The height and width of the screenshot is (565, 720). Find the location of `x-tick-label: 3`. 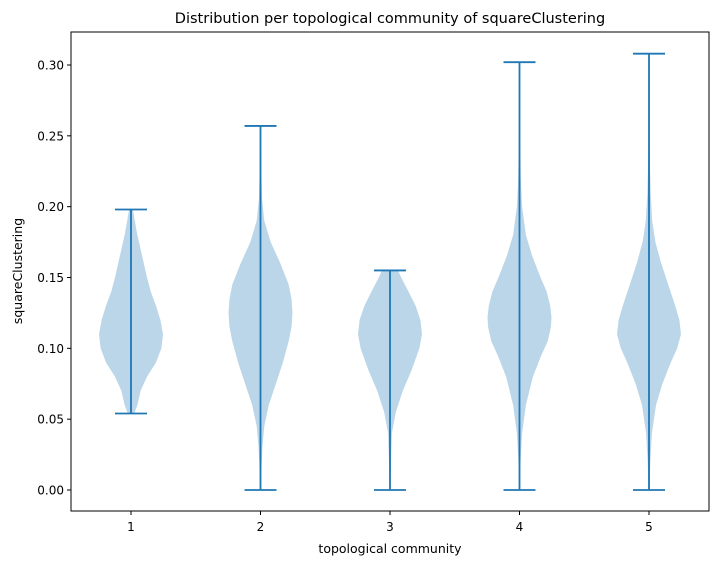

x-tick-label: 3 is located at coordinates (390, 527).